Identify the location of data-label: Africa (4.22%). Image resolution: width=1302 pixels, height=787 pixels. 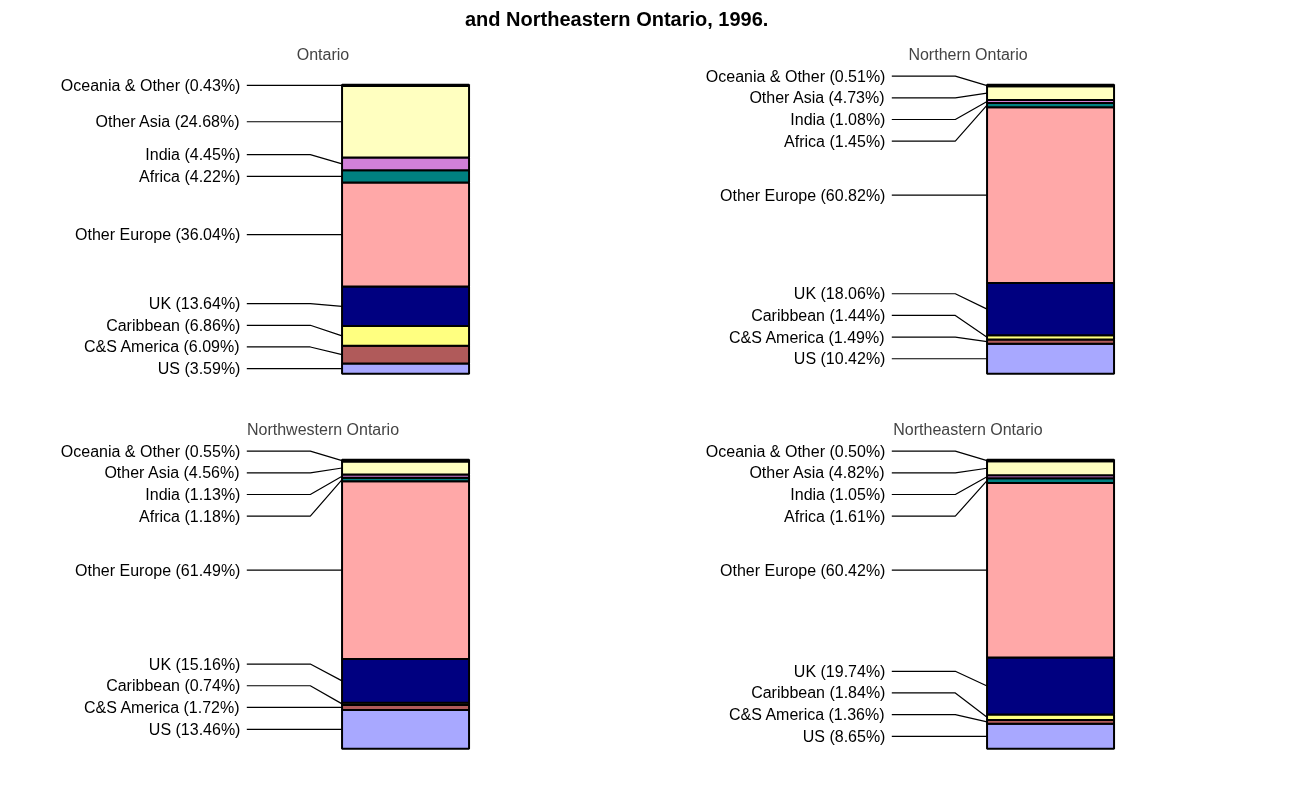
(190, 176).